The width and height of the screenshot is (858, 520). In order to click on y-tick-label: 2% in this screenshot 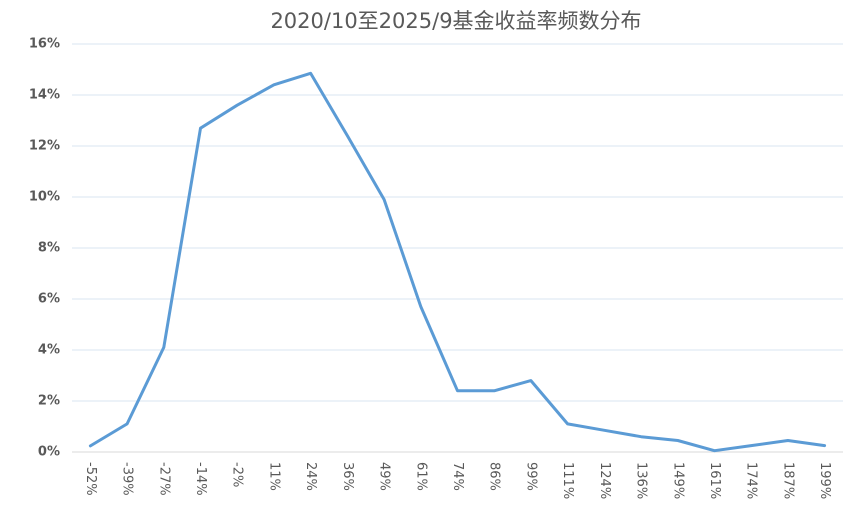, I will do `click(49, 401)`.